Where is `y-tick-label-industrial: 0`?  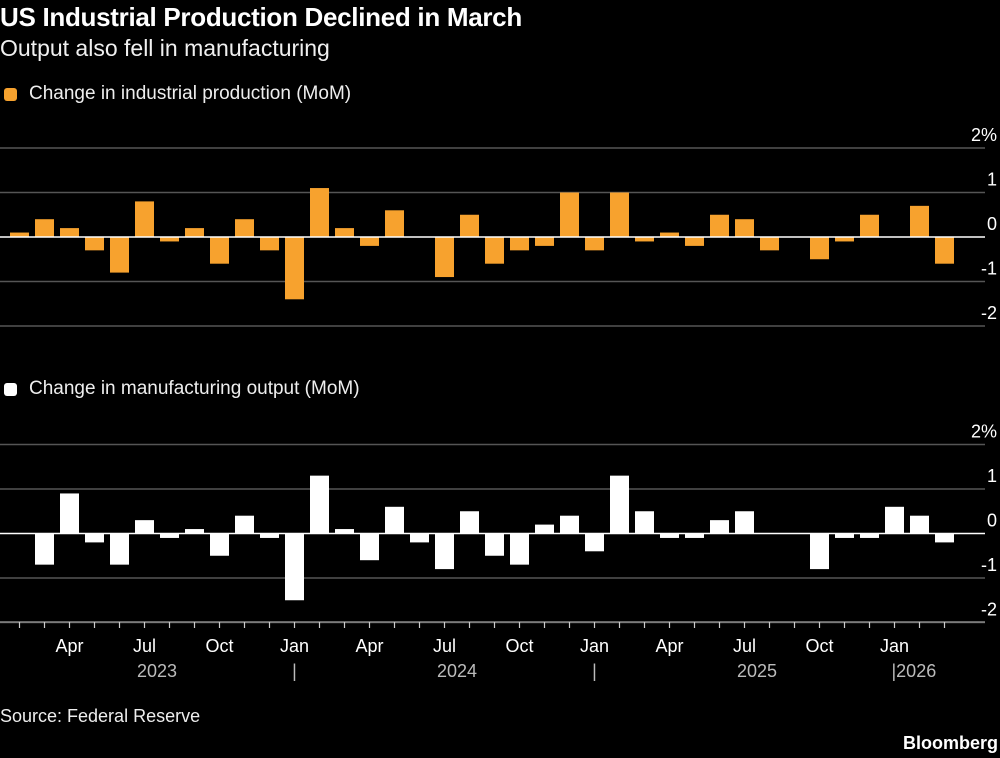
y-tick-label-industrial: 0 is located at coordinates (992, 224).